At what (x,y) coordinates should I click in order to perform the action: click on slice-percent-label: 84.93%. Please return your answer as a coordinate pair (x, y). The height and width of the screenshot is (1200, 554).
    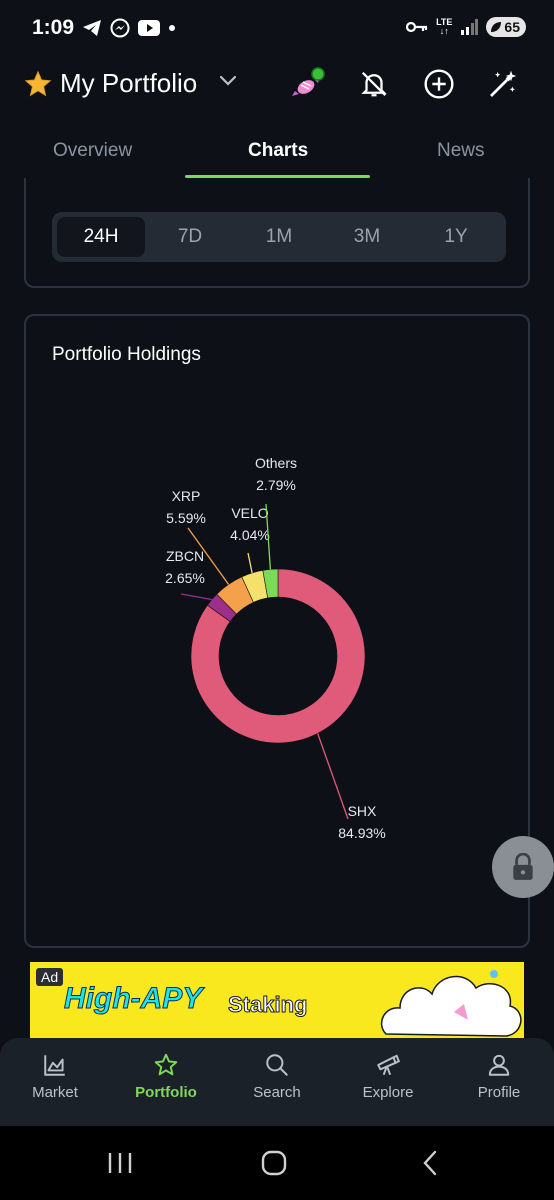
    Looking at the image, I should click on (361, 833).